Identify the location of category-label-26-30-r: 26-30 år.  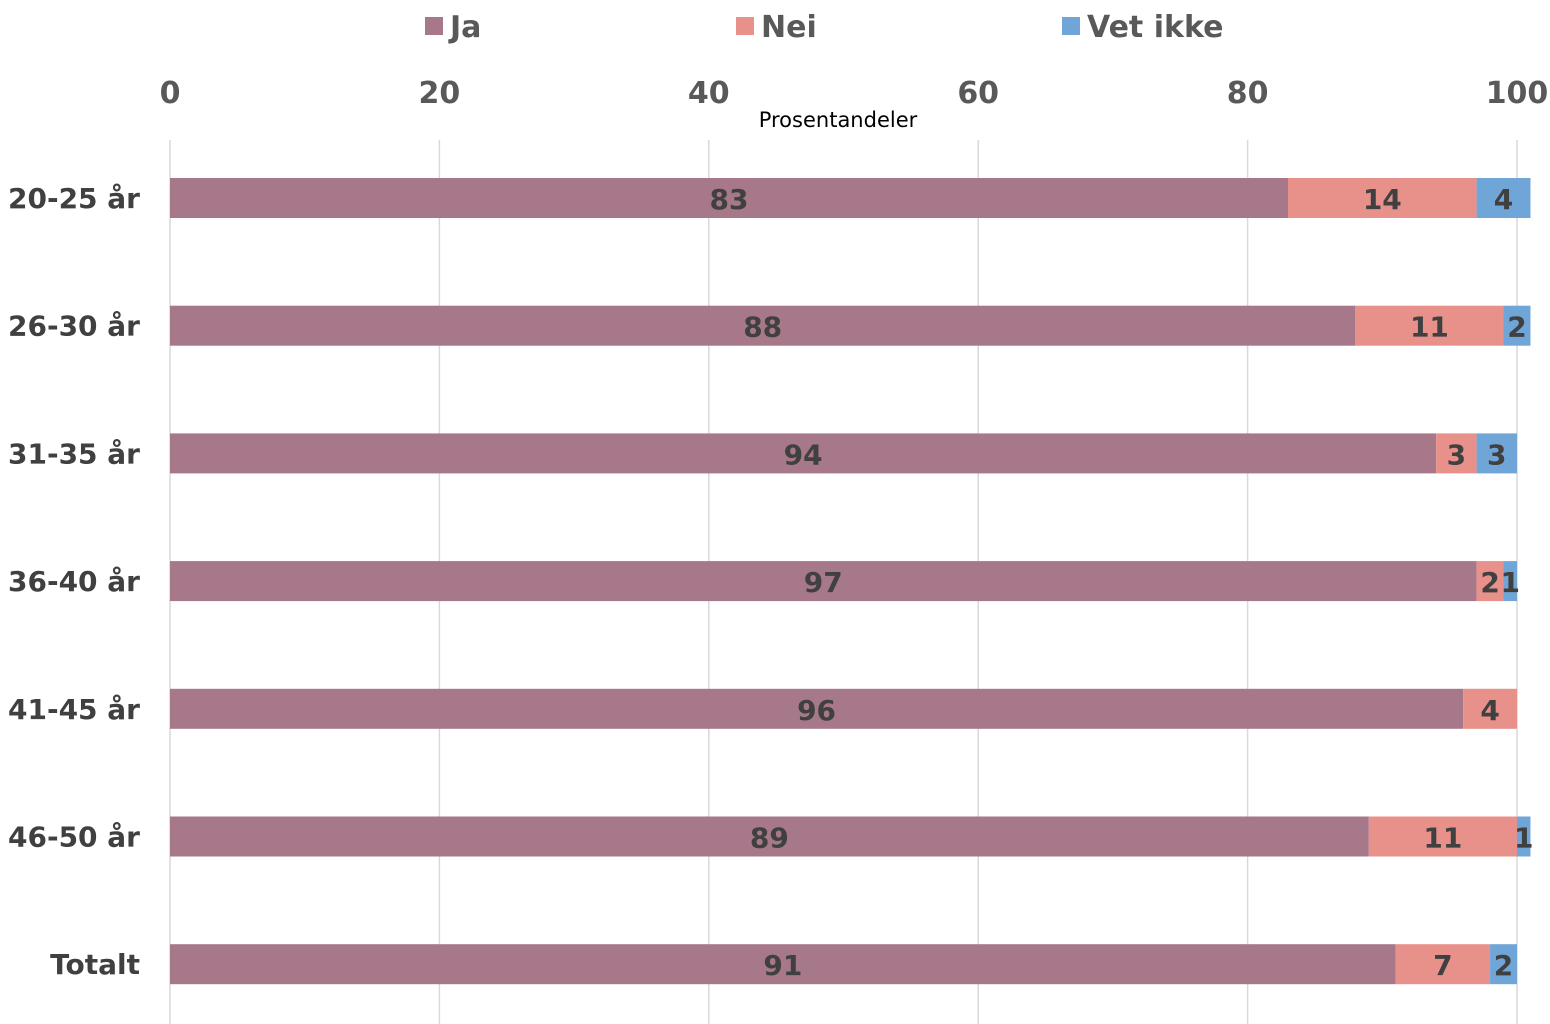
(74, 326).